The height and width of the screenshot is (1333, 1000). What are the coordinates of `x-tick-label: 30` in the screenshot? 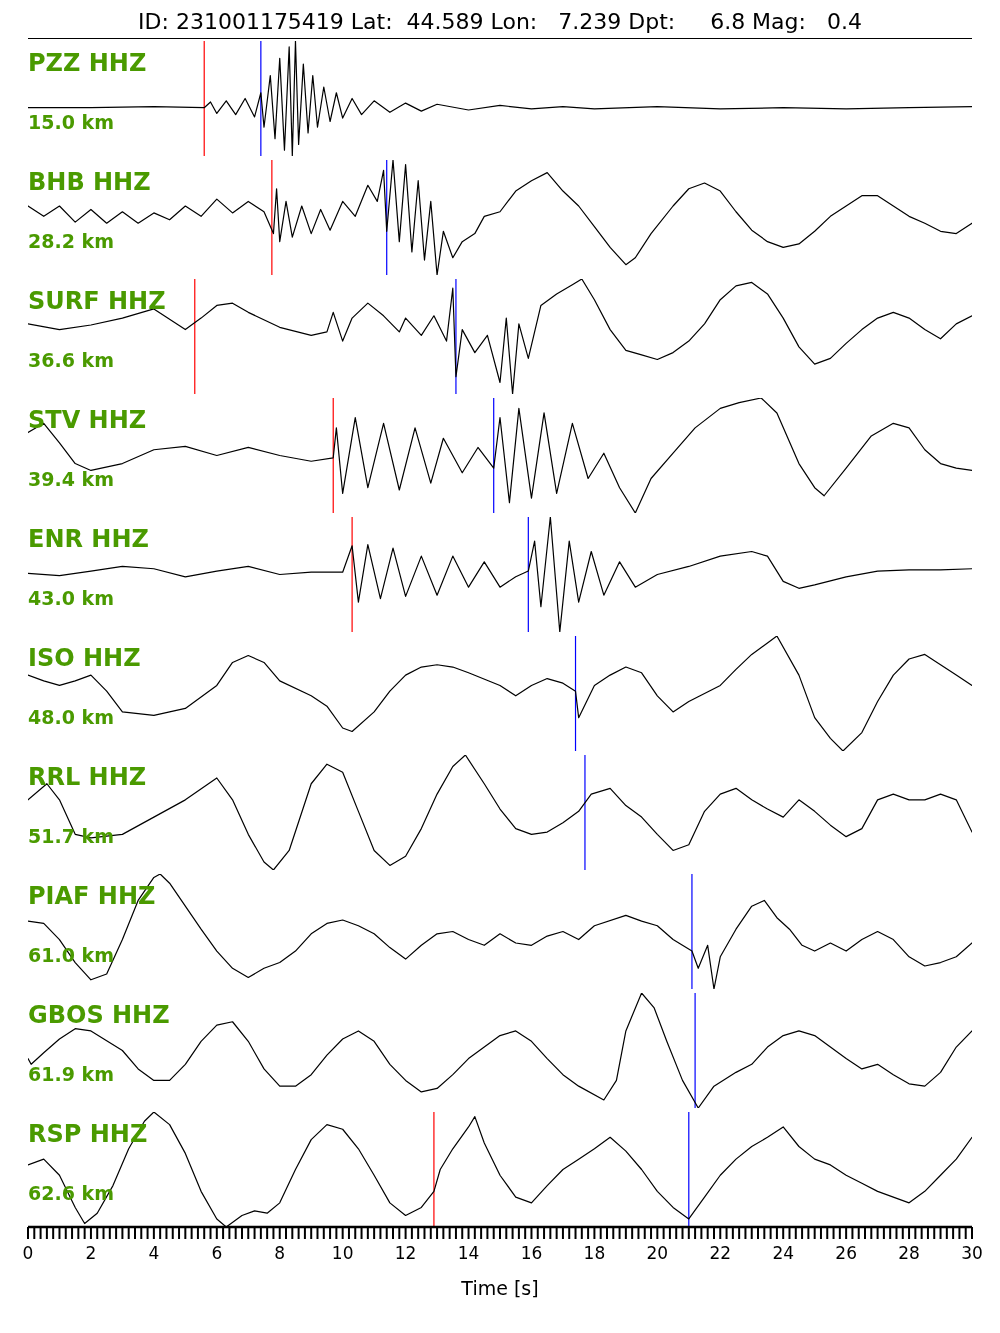 It's located at (972, 1253).